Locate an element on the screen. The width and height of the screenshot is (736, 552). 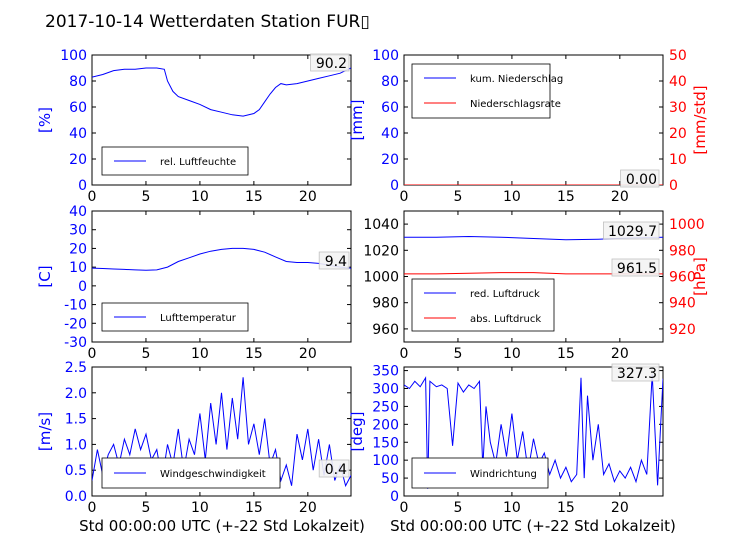
y-tick-label: 10 is located at coordinates (78, 268).